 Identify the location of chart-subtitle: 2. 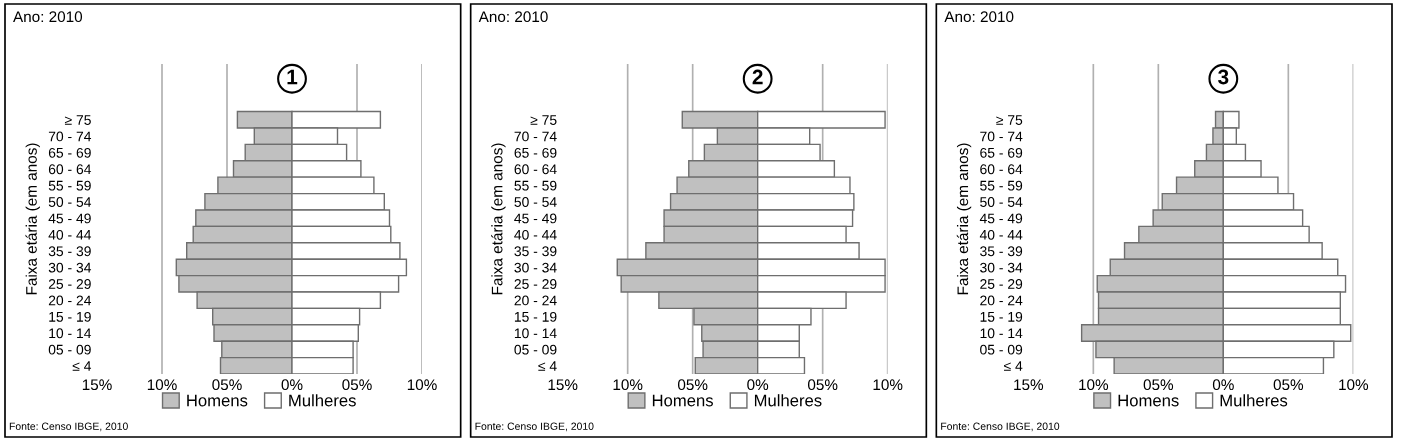
(757, 77).